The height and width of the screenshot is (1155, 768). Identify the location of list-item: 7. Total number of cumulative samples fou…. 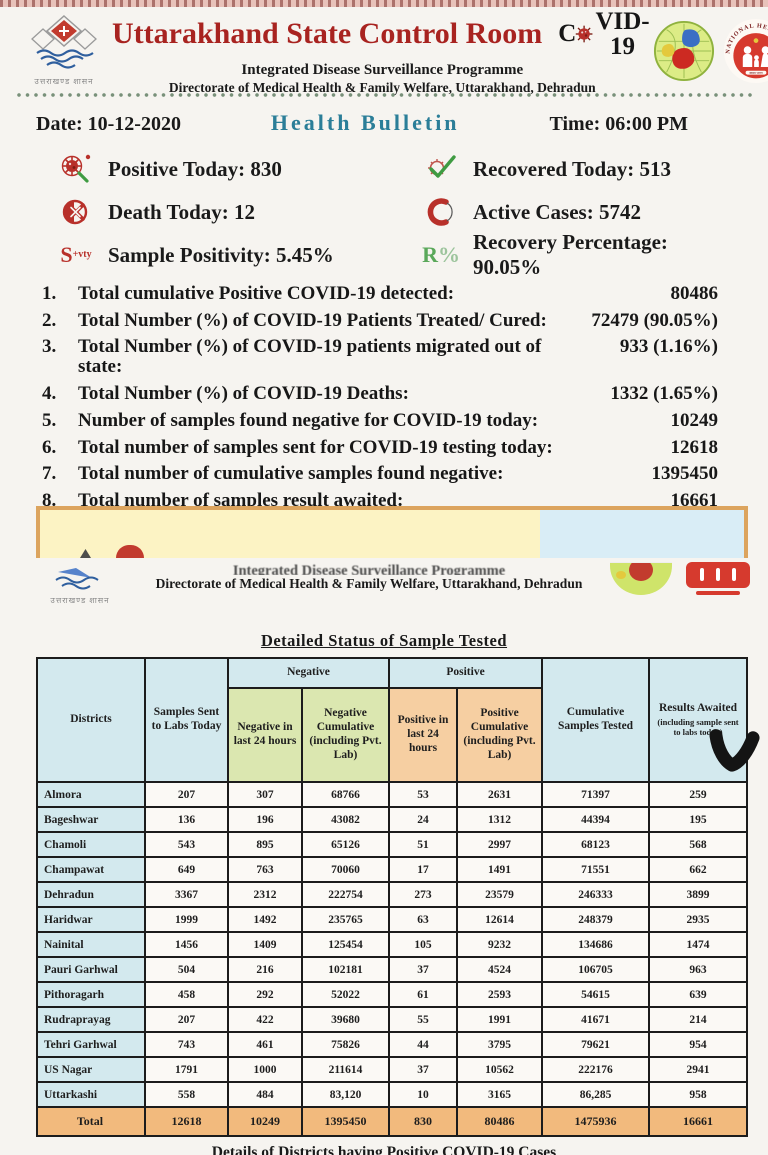
(380, 474).